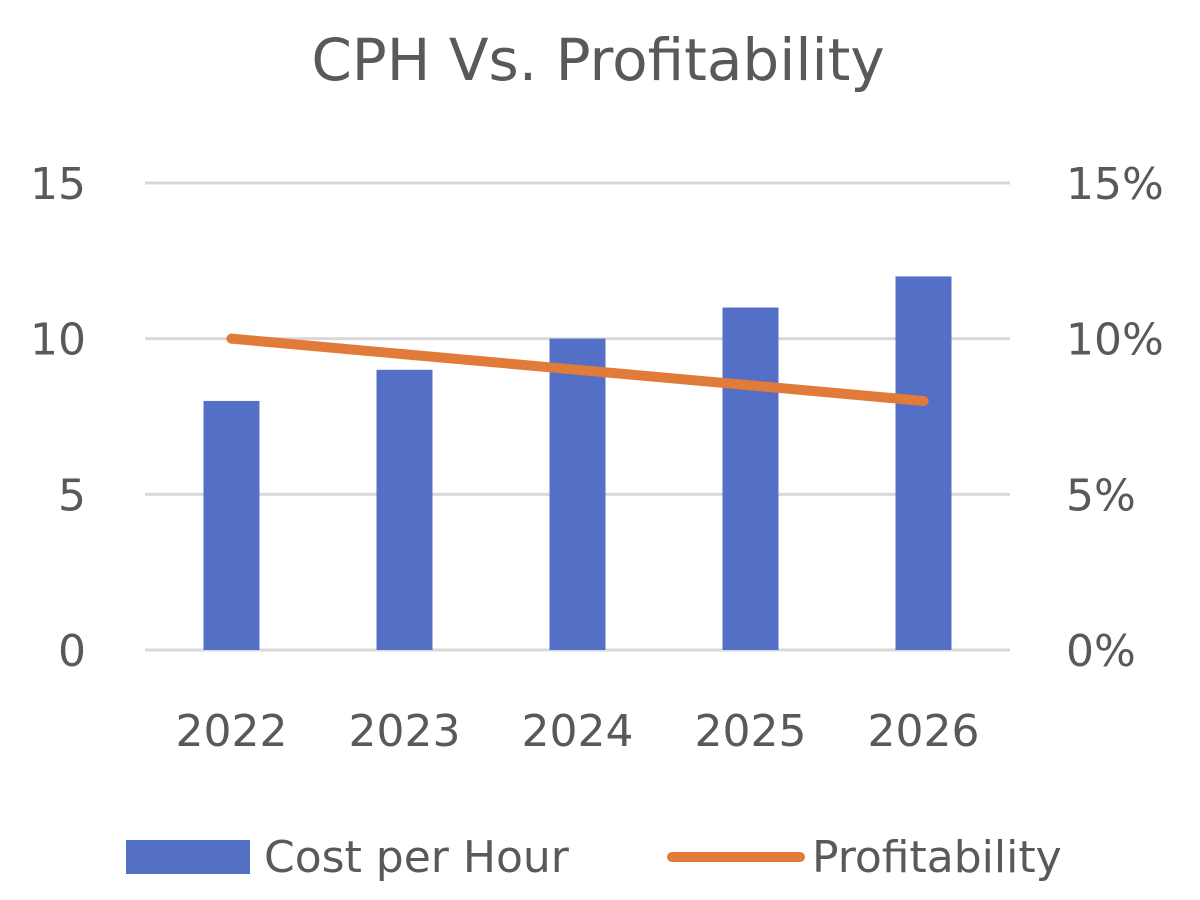 Image resolution: width=1200 pixels, height=900 pixels. I want to click on profitability-point-2022, so click(231, 338).